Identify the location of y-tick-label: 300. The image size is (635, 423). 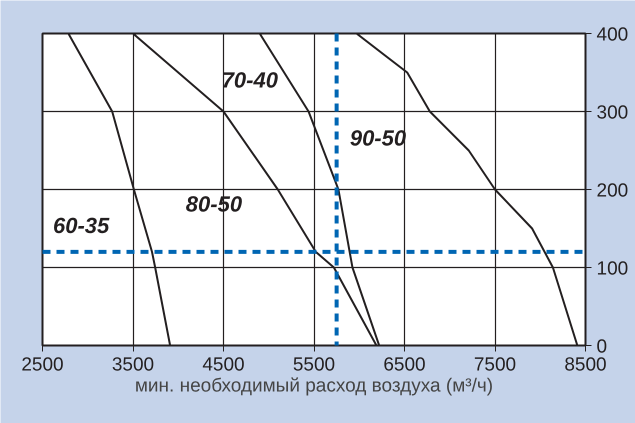
(612, 113).